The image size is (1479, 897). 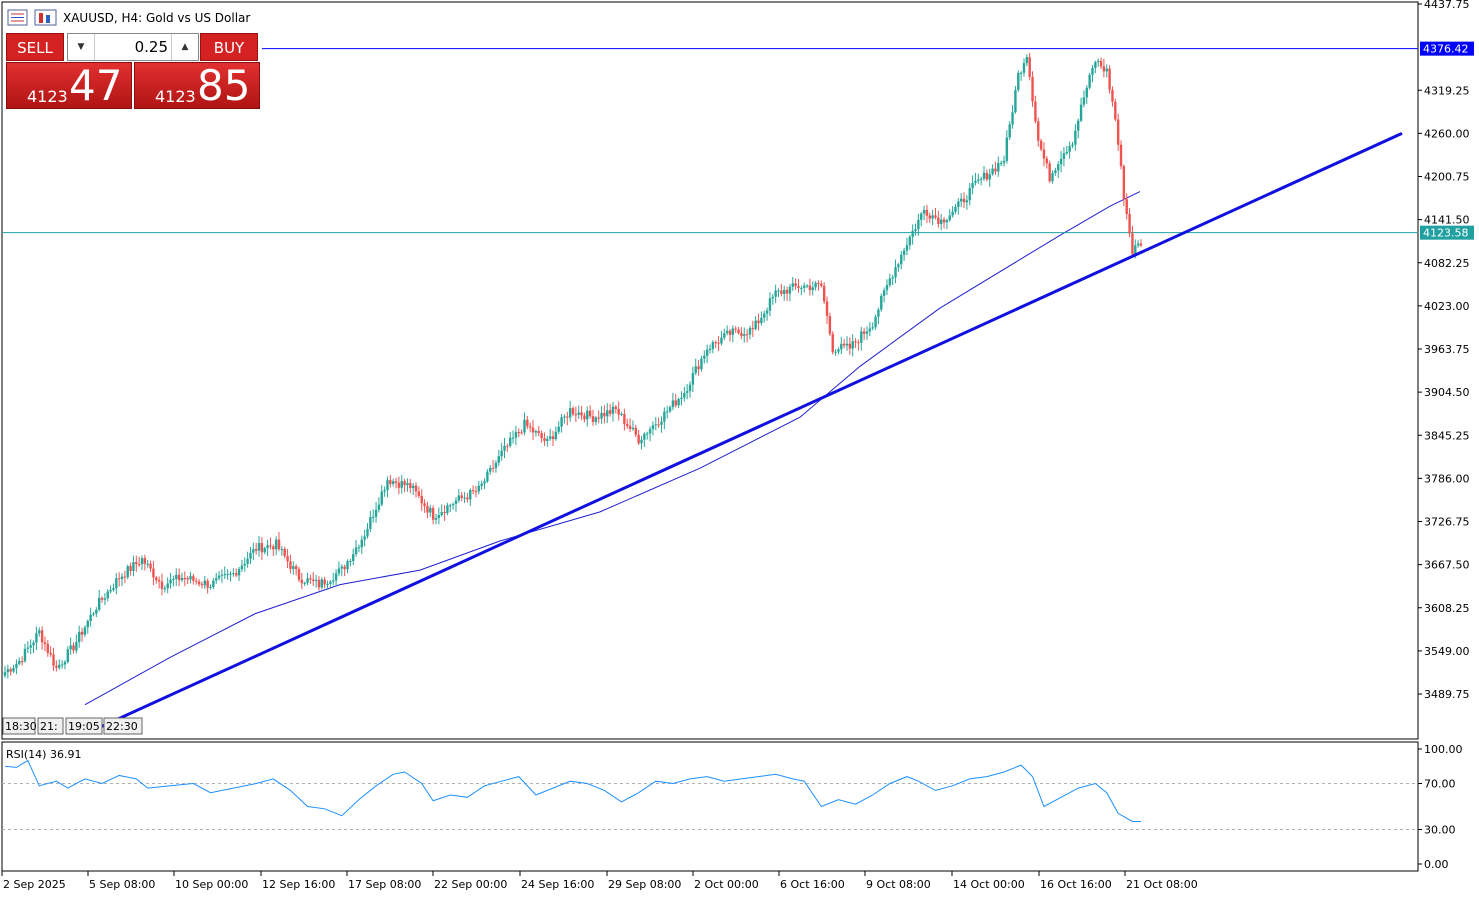 What do you see at coordinates (710, 806) in the screenshot?
I see `rsi-pane` at bounding box center [710, 806].